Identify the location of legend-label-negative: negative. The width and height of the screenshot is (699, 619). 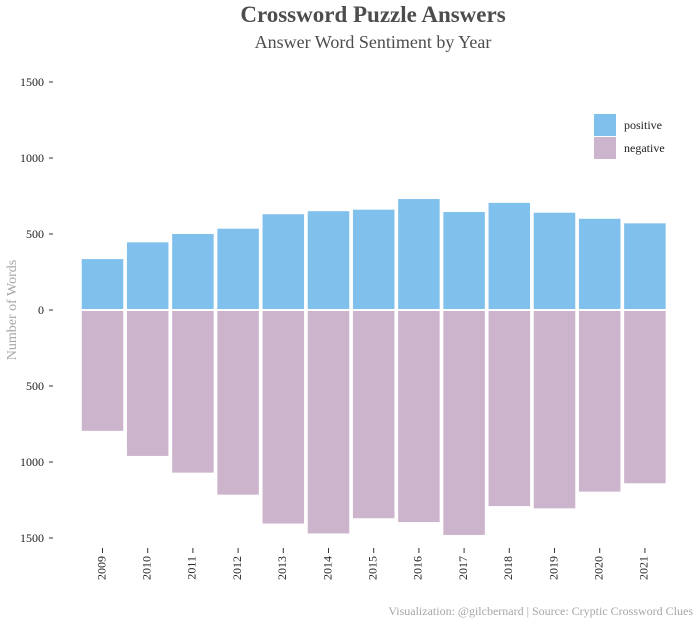
(644, 148).